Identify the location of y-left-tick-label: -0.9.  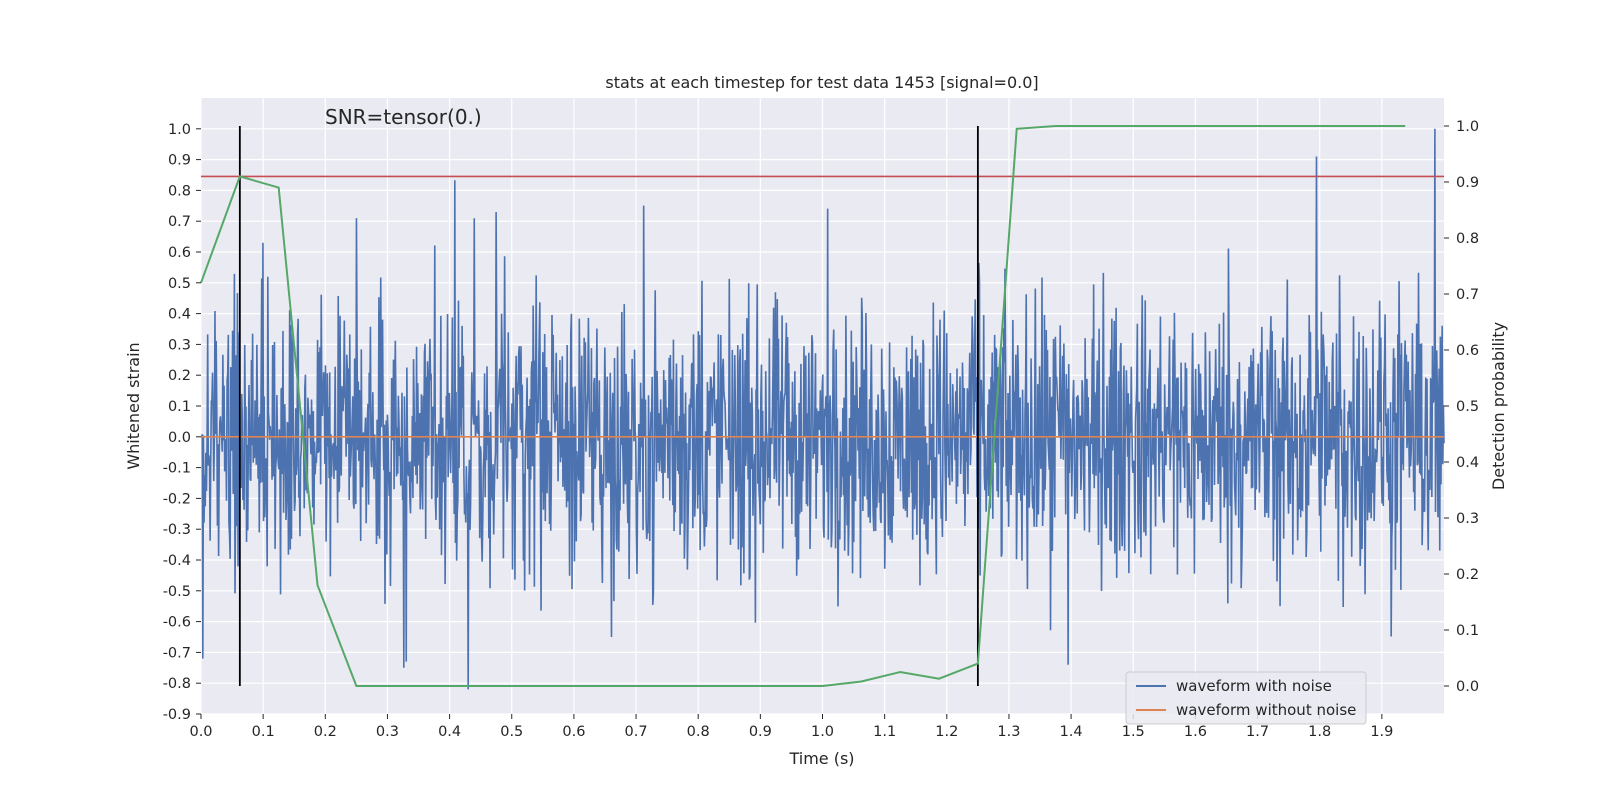
(177, 715).